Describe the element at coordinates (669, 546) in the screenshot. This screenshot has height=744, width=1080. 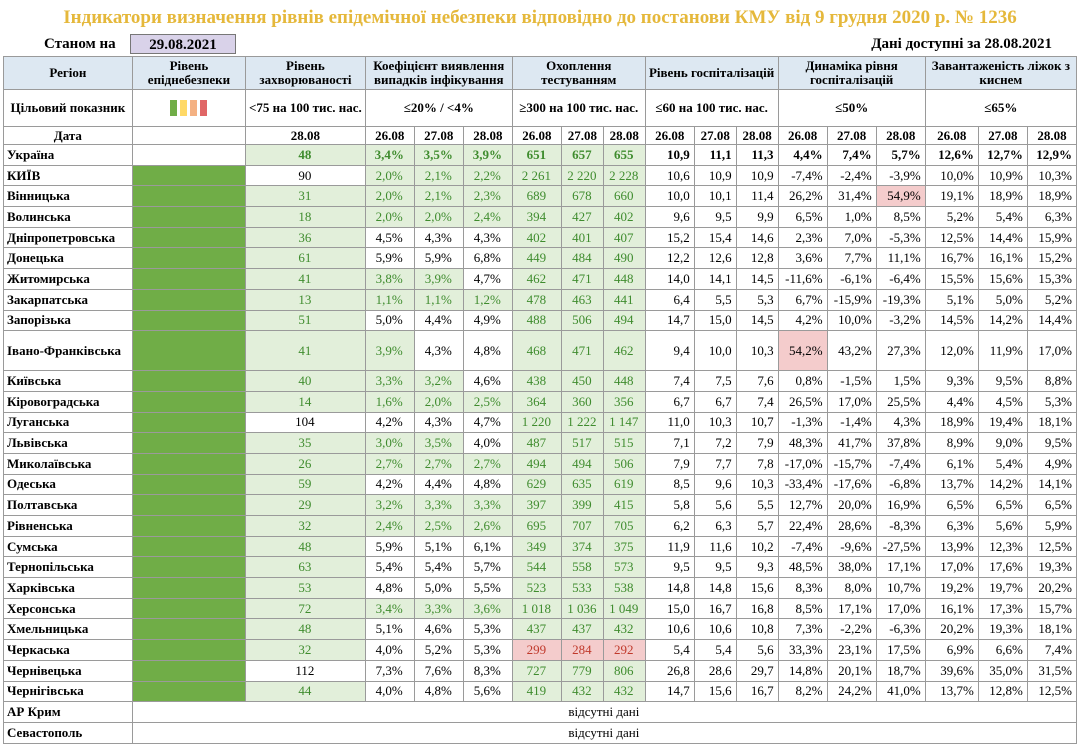
I see `table-cell: 11,9` at that location.